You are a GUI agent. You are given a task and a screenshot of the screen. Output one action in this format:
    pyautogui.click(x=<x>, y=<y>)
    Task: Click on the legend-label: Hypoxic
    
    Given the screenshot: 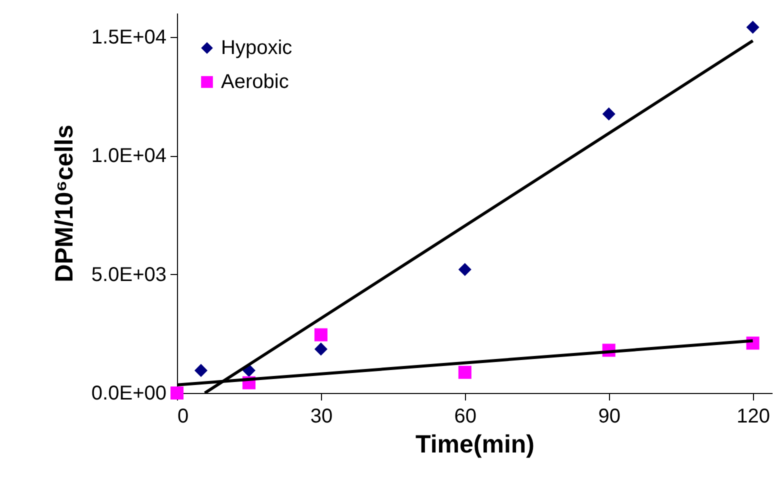 What is the action you would take?
    pyautogui.click(x=256, y=48)
    